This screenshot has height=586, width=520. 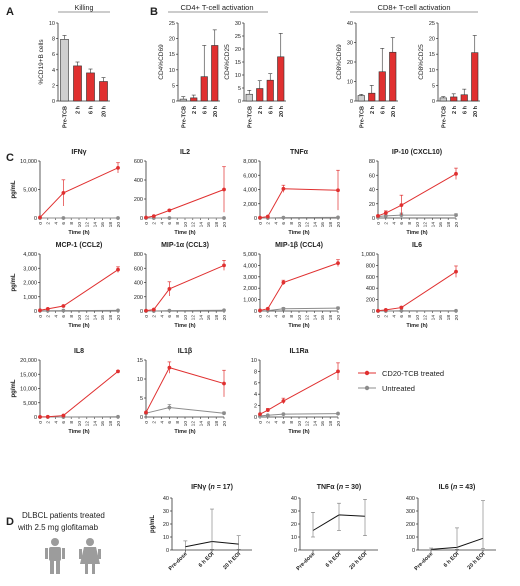 I want to click on person-body-icon, so click(x=55, y=554).